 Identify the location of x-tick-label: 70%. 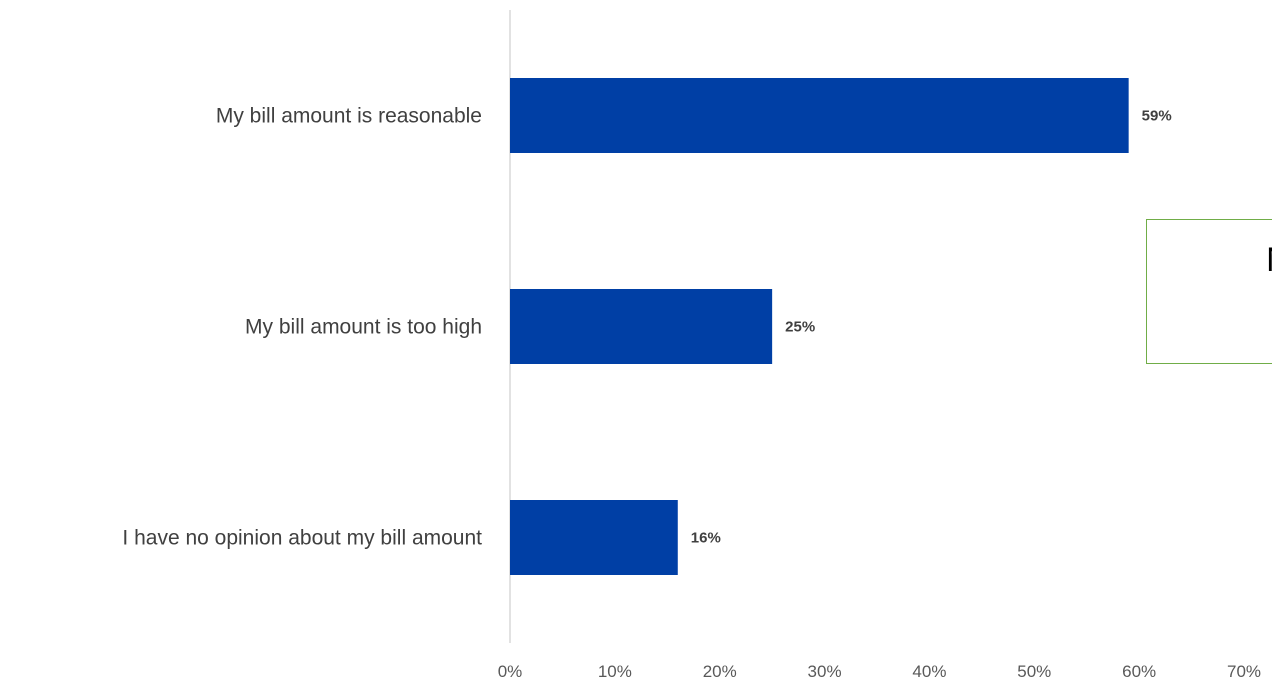
(1244, 671).